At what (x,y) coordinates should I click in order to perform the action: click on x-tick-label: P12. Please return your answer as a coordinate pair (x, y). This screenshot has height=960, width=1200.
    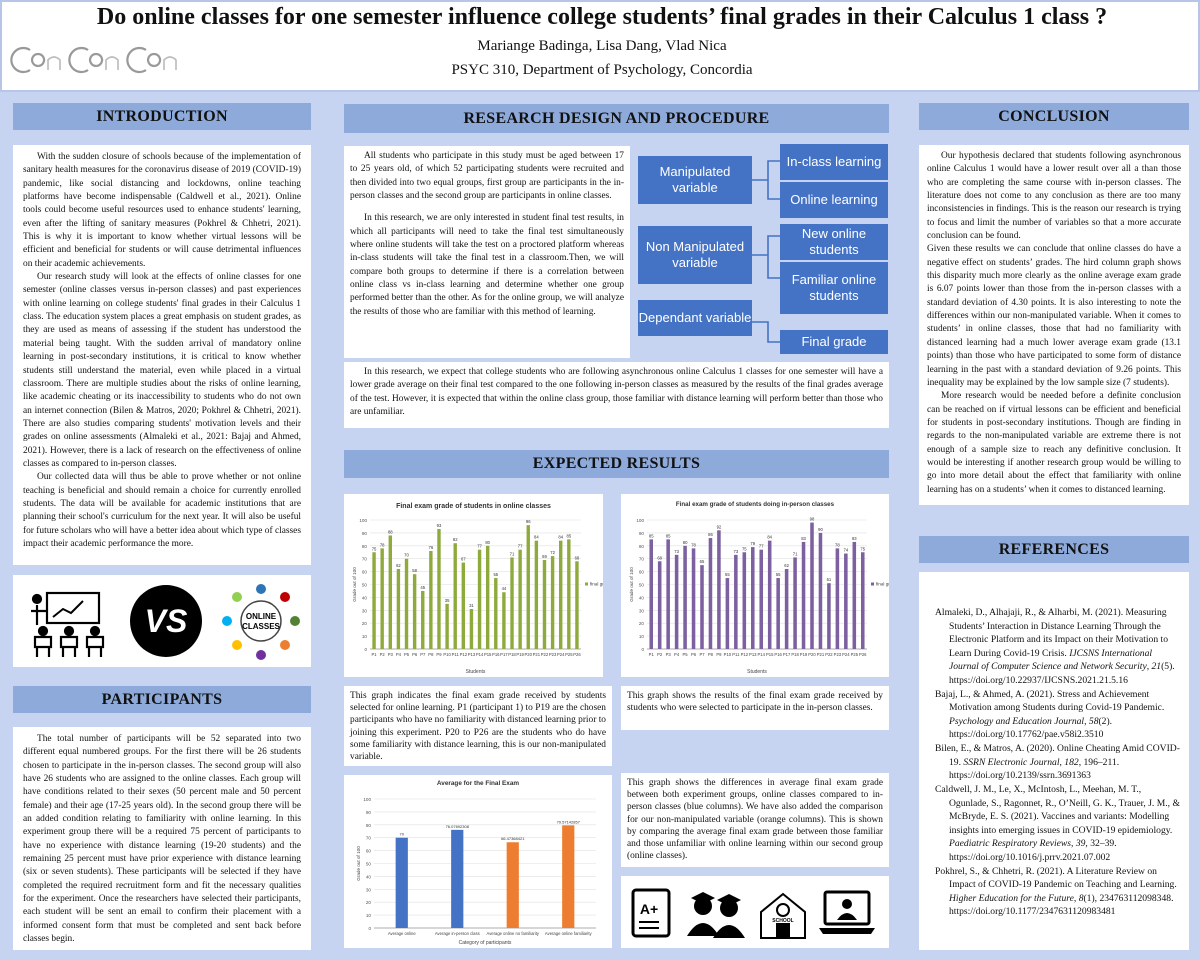
    Looking at the image, I should click on (464, 654).